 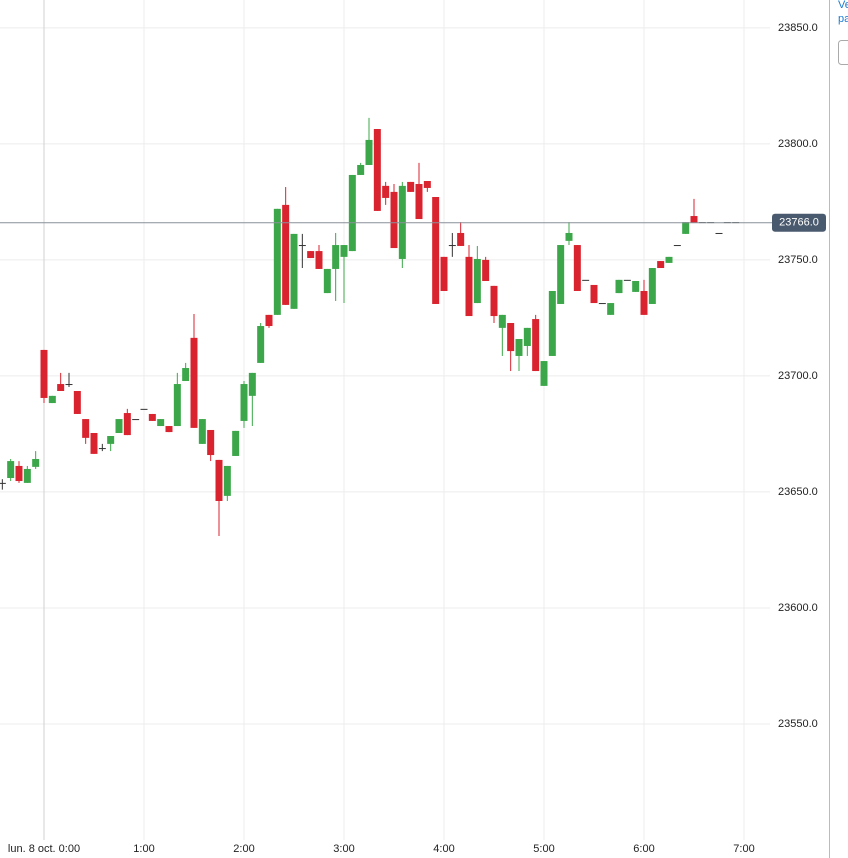 I want to click on y-tick-label: 23750.0, so click(x=798, y=260).